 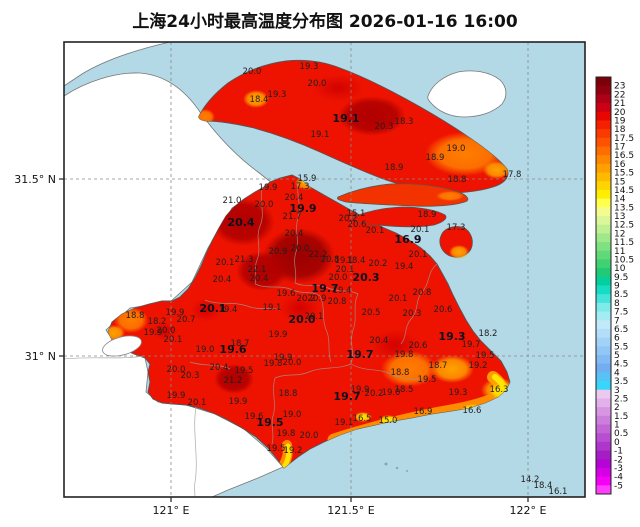 What do you see at coordinates (619, 87) in the screenshot?
I see `colorbar-label: 23` at bounding box center [619, 87].